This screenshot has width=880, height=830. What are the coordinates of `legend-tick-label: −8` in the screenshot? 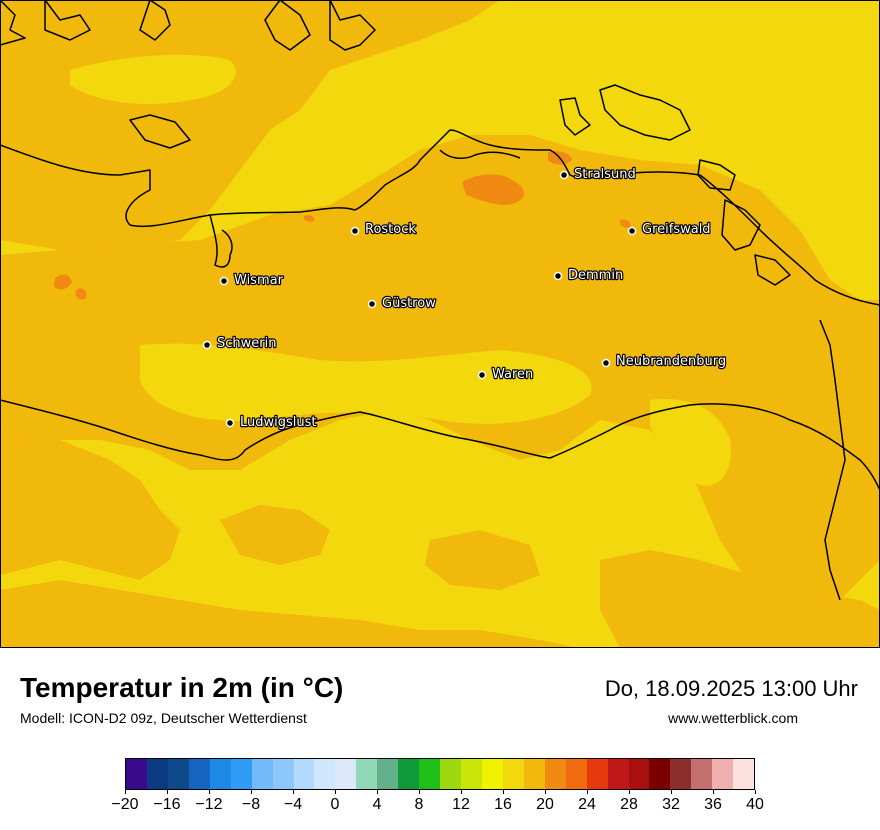 It's located at (251, 804).